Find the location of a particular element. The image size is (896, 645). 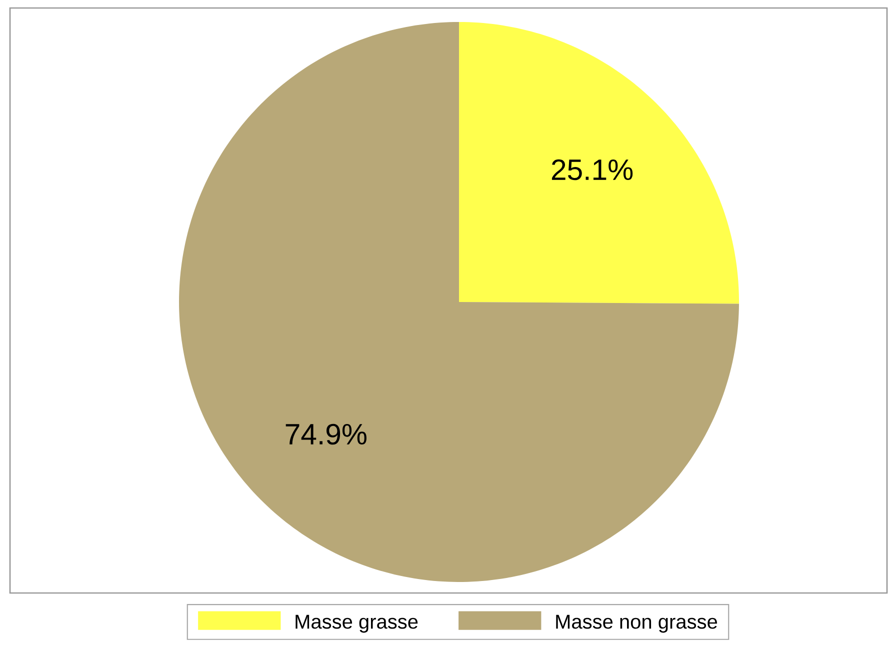

legend-label: Masse grasse is located at coordinates (357, 623).